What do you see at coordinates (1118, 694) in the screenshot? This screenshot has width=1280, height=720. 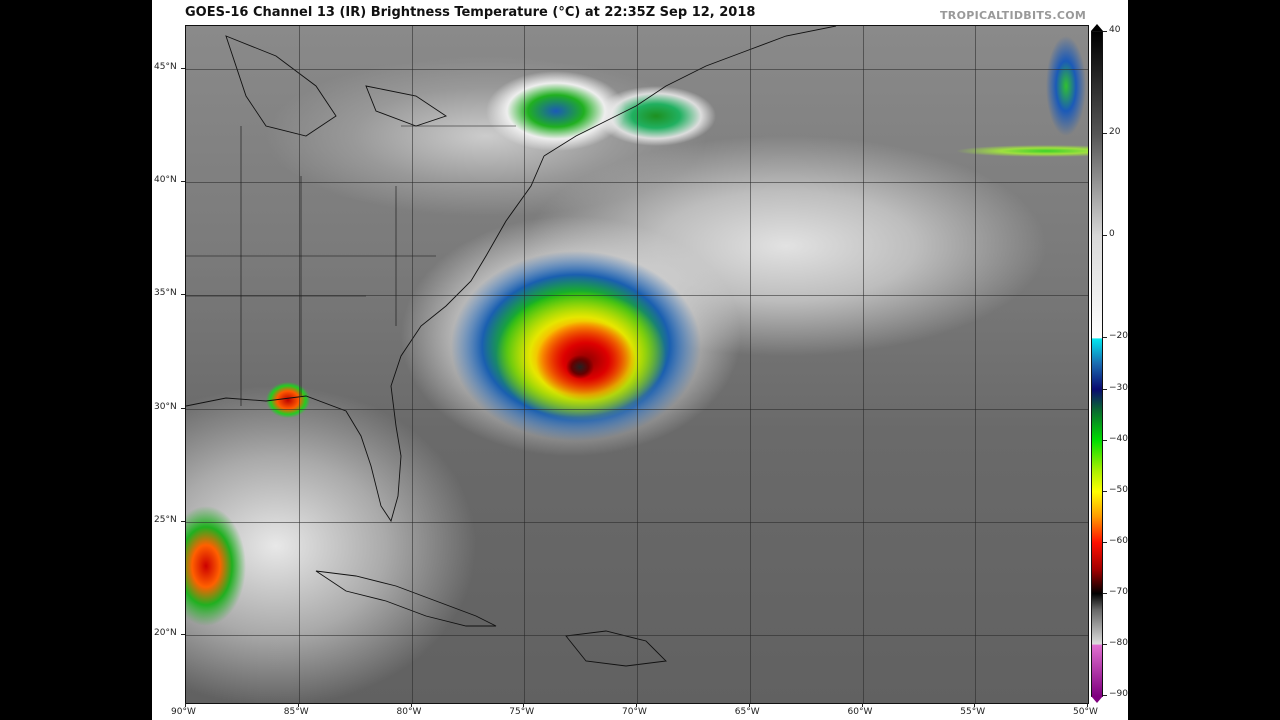 I see `colorbar-tick-label: −90` at bounding box center [1118, 694].